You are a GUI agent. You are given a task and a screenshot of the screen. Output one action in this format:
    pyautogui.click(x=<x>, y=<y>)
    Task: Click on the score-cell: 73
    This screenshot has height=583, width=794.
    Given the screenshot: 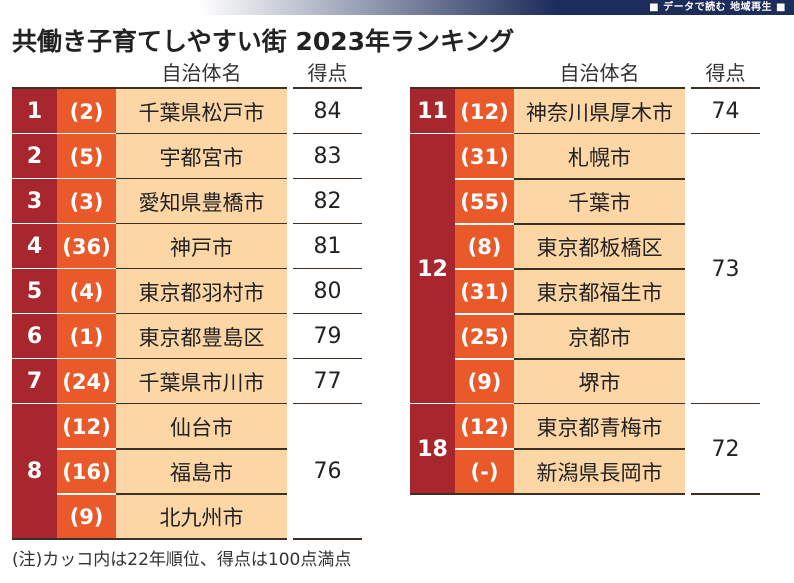 What is the action you would take?
    pyautogui.click(x=725, y=269)
    